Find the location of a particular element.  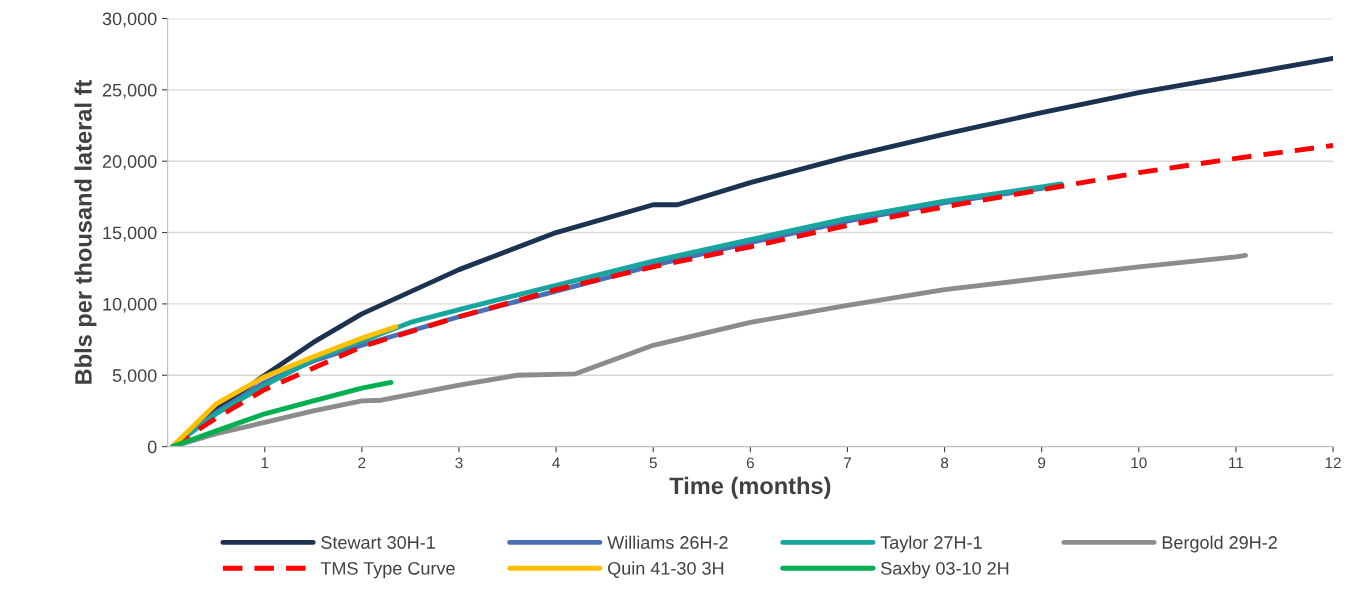

y-tick-label: 20,000 is located at coordinates (129, 163).